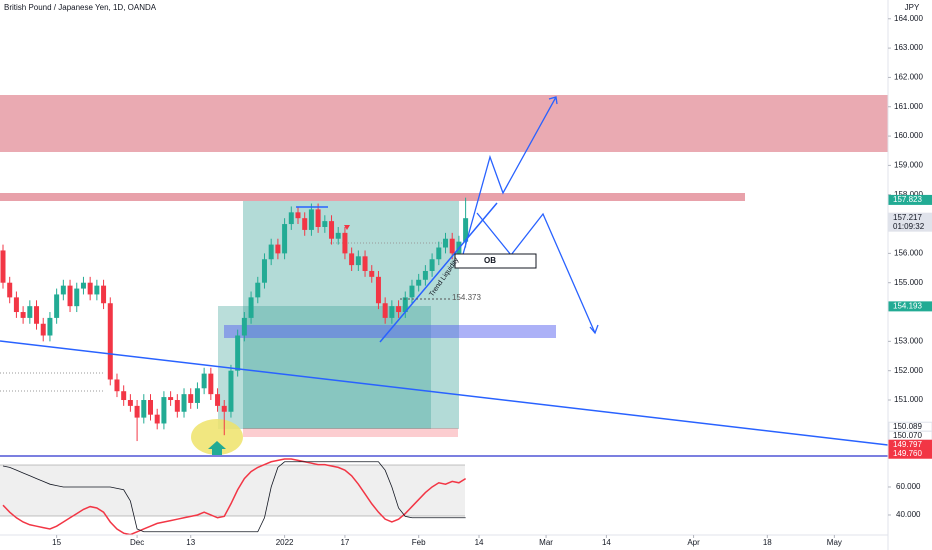 The image size is (932, 550). Describe the element at coordinates (606, 542) in the screenshot. I see `x-tick-label: 14` at that location.